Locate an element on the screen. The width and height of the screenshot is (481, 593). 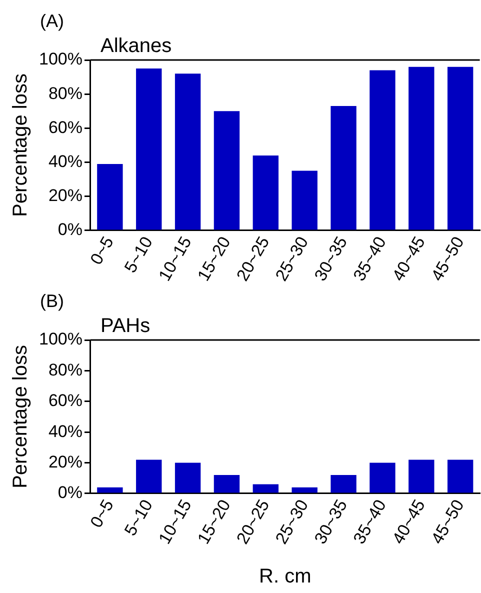
chart-title: PAHs is located at coordinates (125, 326).